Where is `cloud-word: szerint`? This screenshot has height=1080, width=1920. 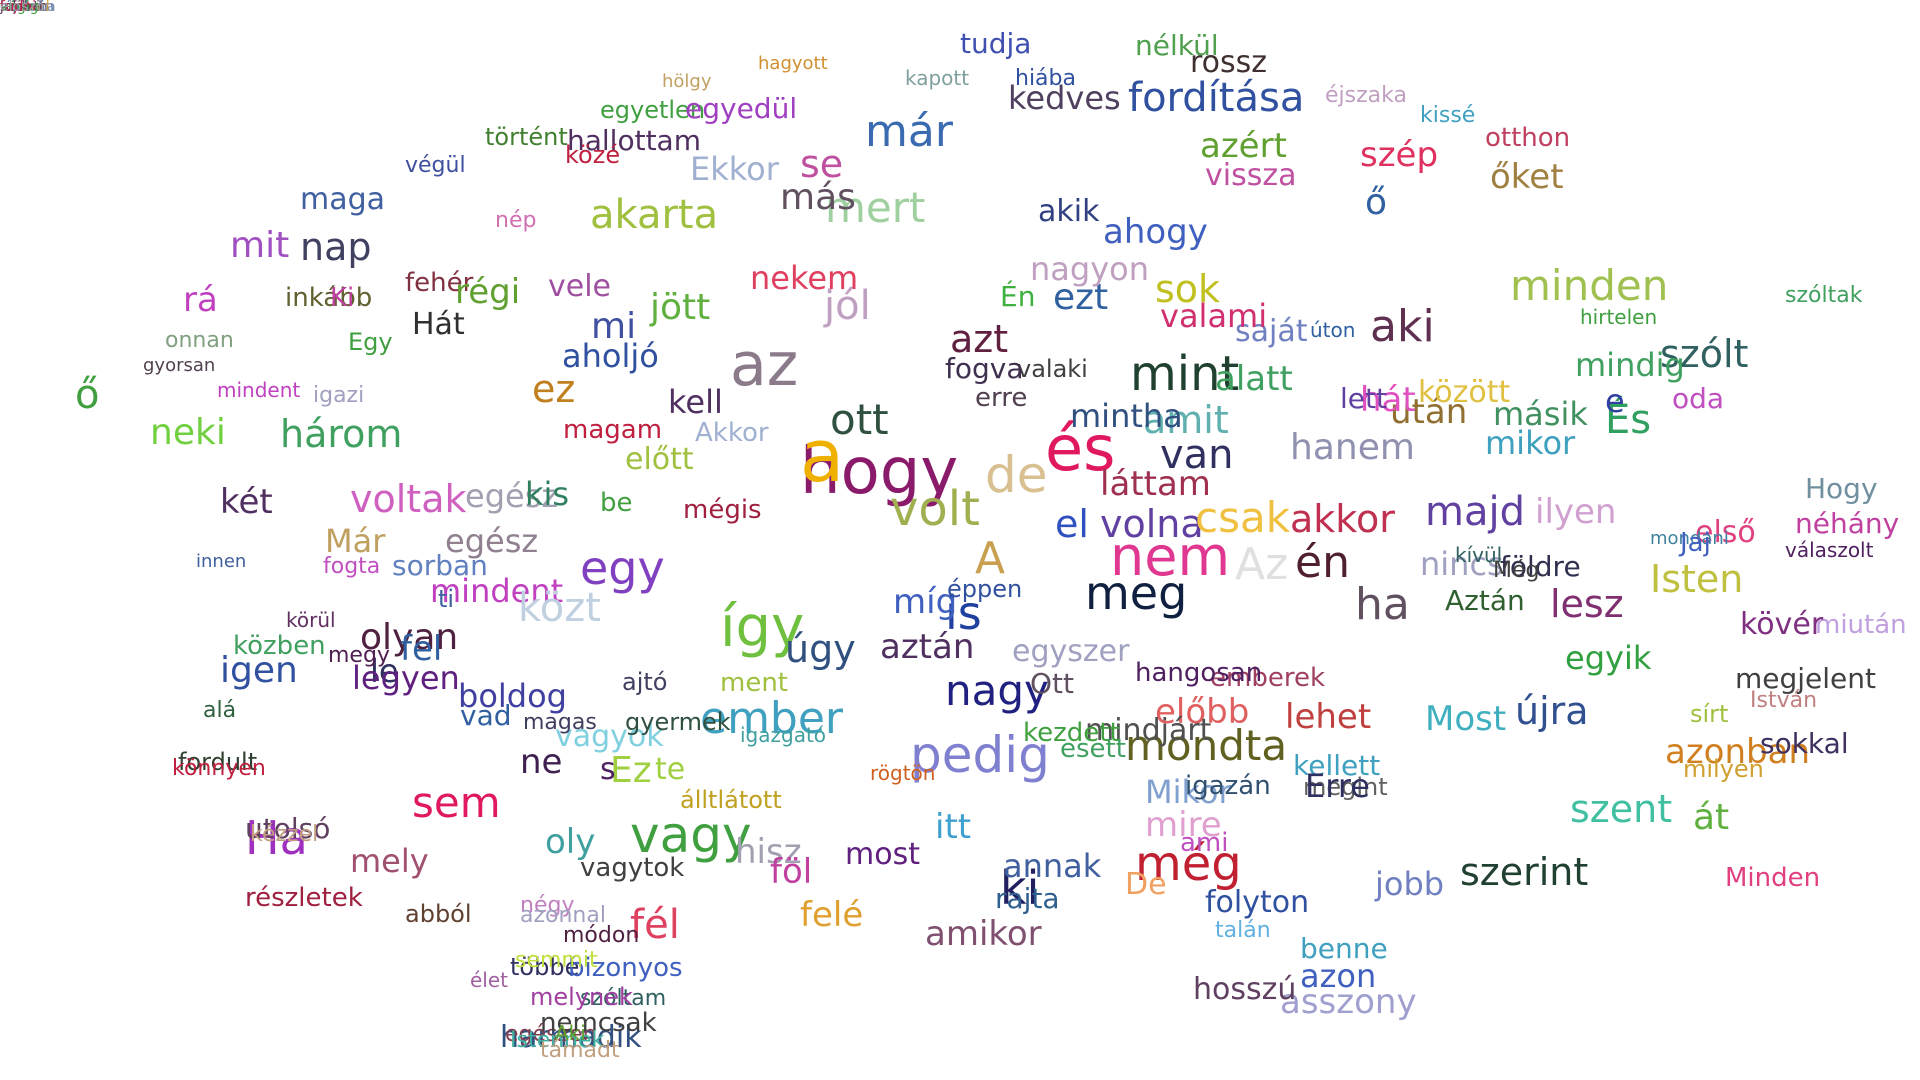 cloud-word: szerint is located at coordinates (1524, 872).